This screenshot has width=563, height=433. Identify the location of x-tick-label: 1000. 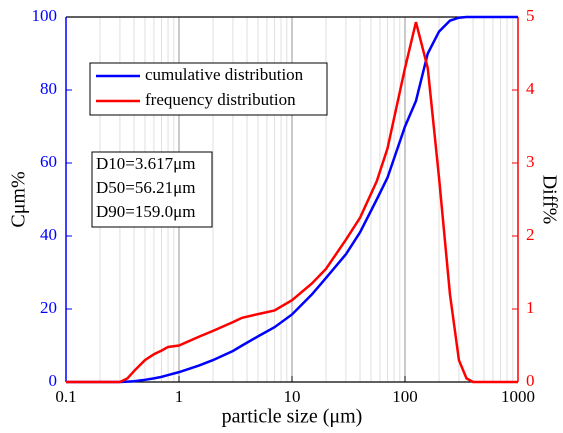
(518, 396).